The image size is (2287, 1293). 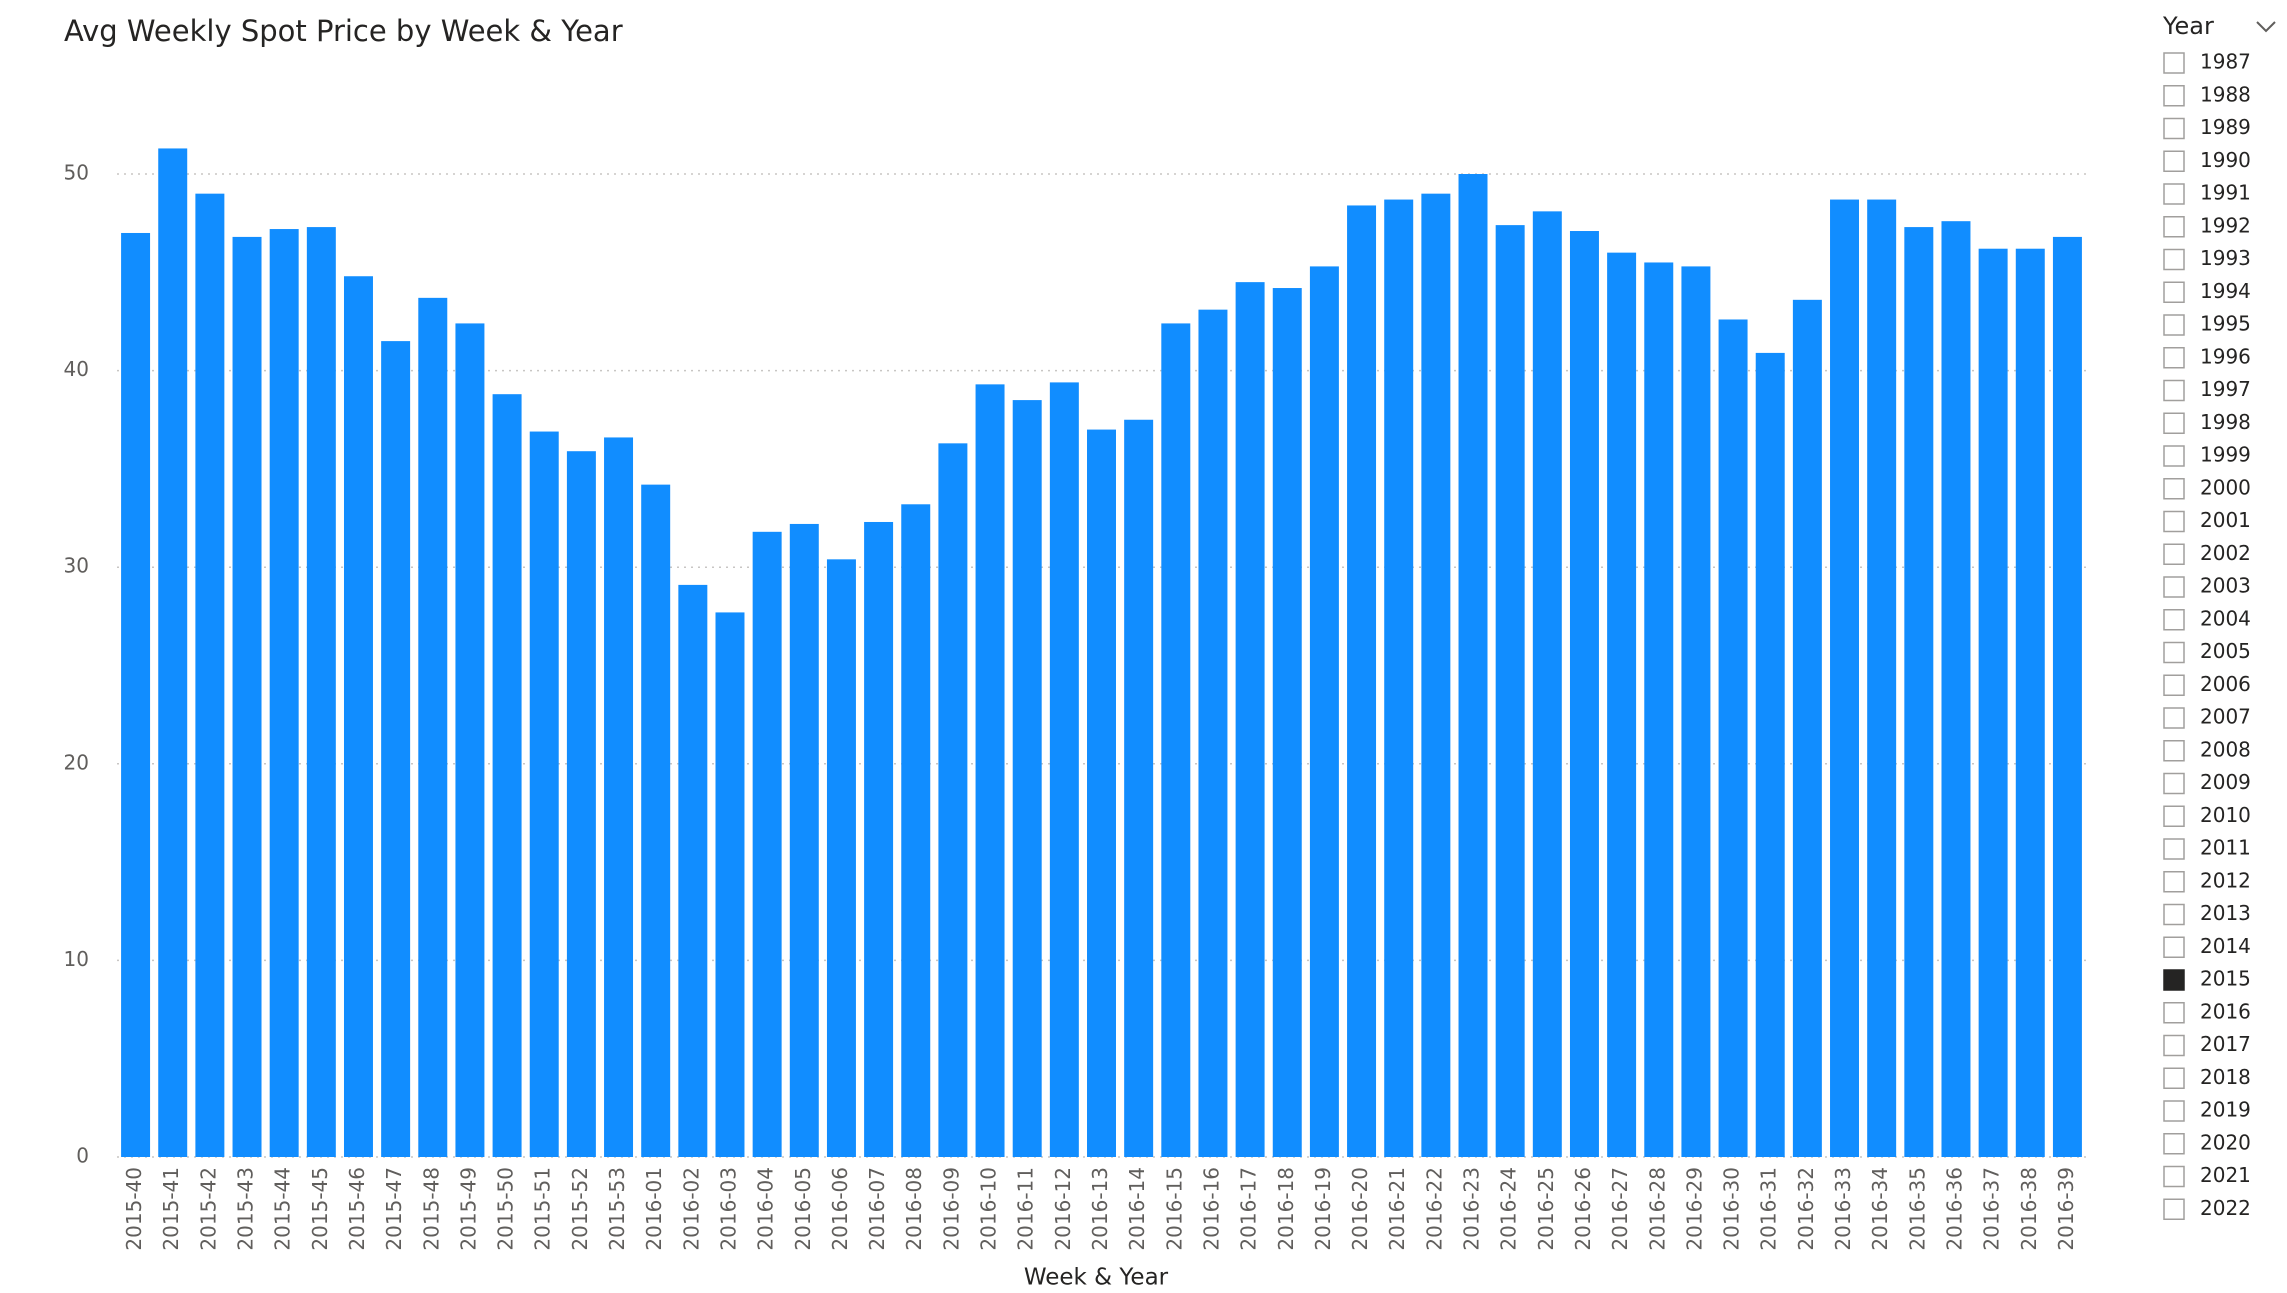 I want to click on slicer-item: 2014, so click(x=2225, y=946).